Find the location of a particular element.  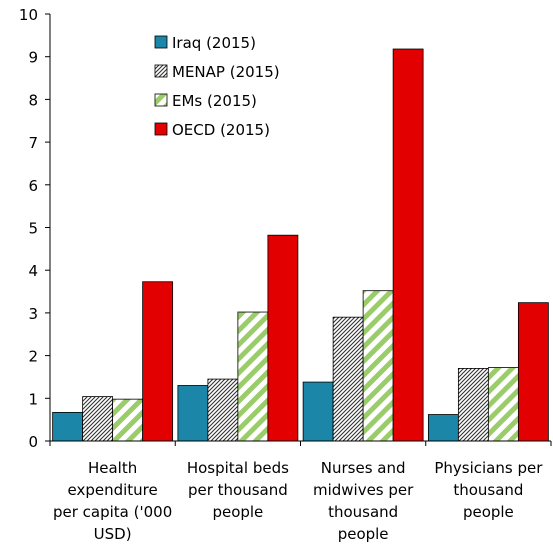

x-category-label-line: Physicians per is located at coordinates (488, 468).